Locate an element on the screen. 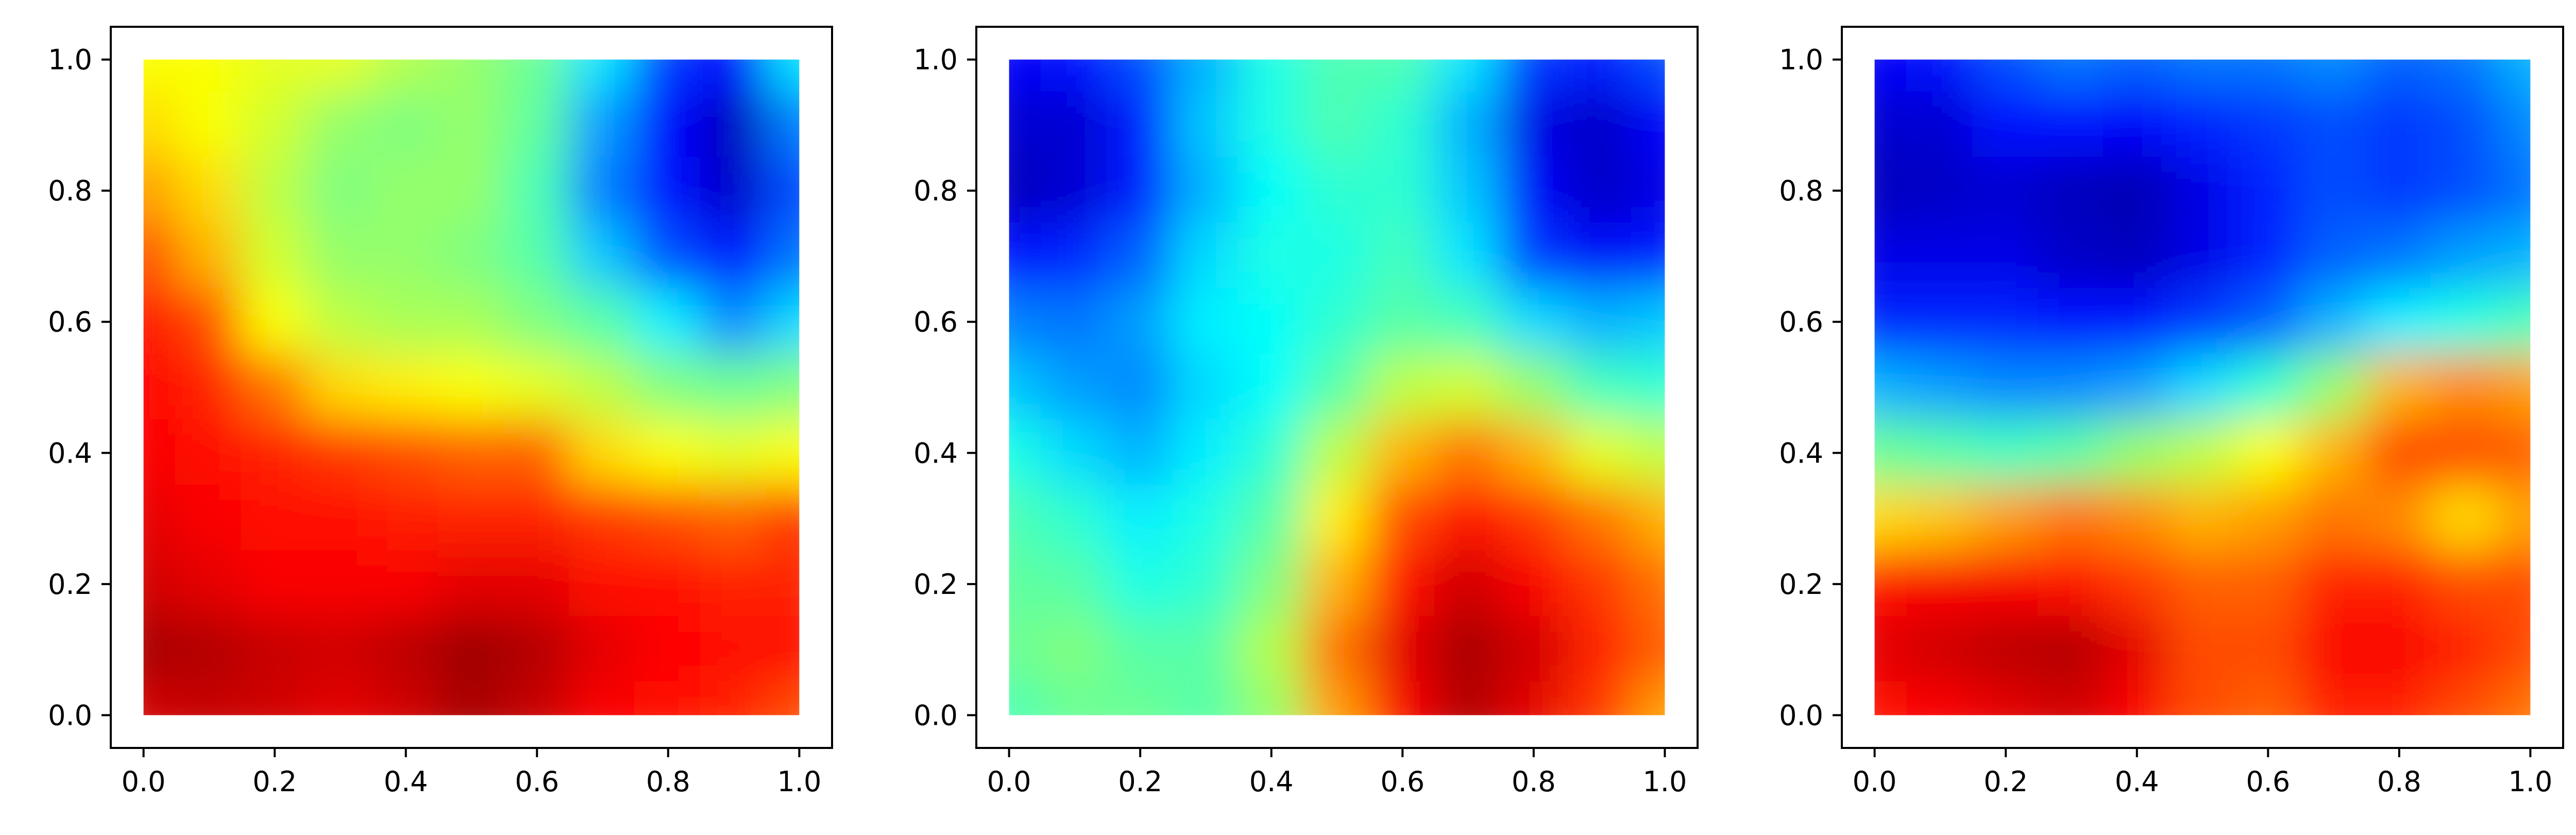 The image size is (2576, 835). x-tick-label: 0.2 is located at coordinates (1140, 781).